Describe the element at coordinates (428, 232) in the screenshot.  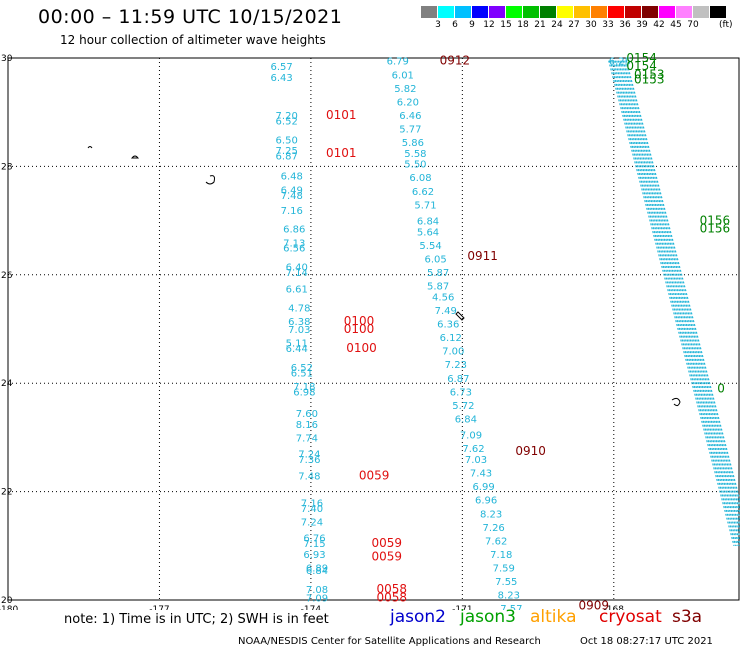
I see `jason3-data-label: 5.64` at that location.